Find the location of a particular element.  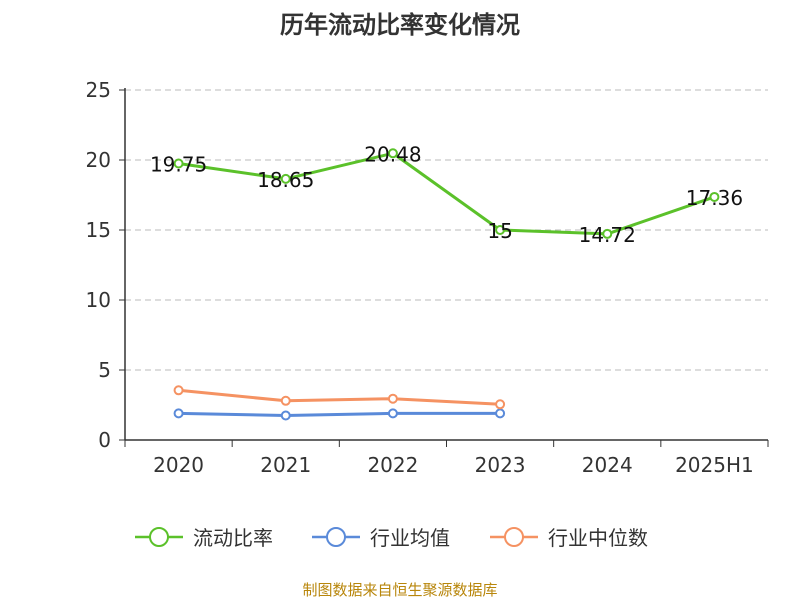

x-tick-label: 2020 is located at coordinates (178, 465).